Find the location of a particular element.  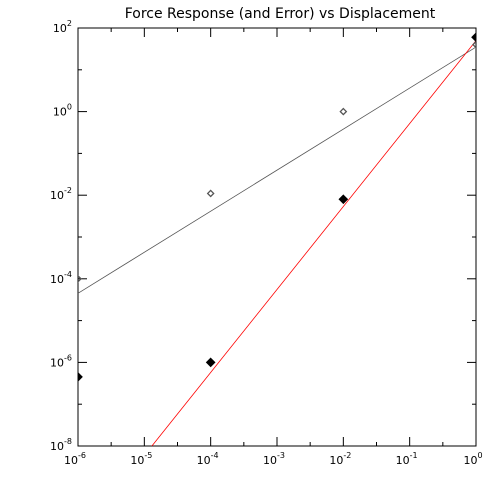

y-tick-label: 10⁻² is located at coordinates (61, 194).